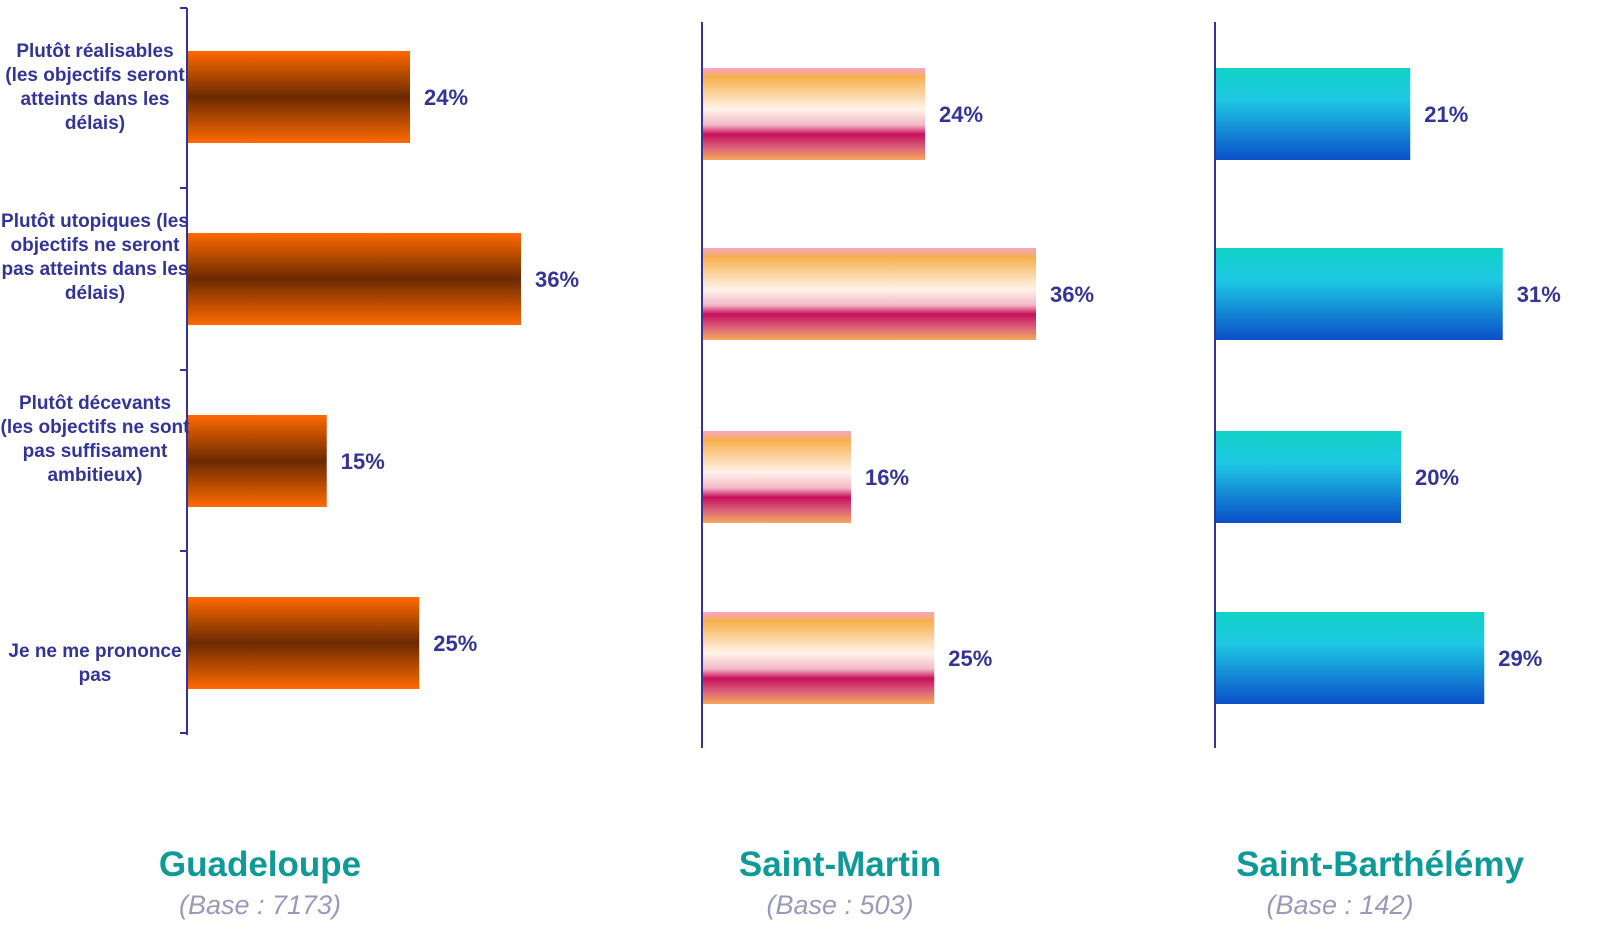 Image resolution: width=1613 pixels, height=946 pixels. I want to click on data-label-guadeloupe-3: 15%, so click(363, 461).